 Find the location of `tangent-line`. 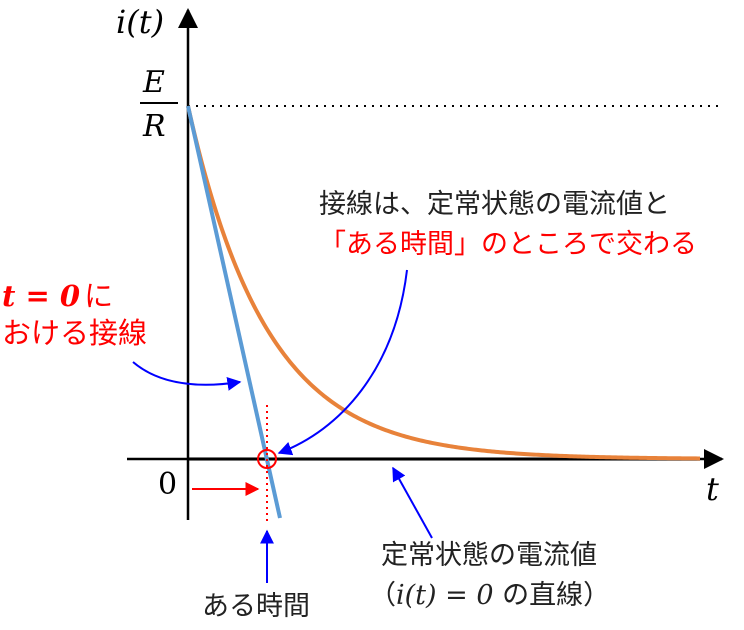

tangent-line is located at coordinates (234, 312).